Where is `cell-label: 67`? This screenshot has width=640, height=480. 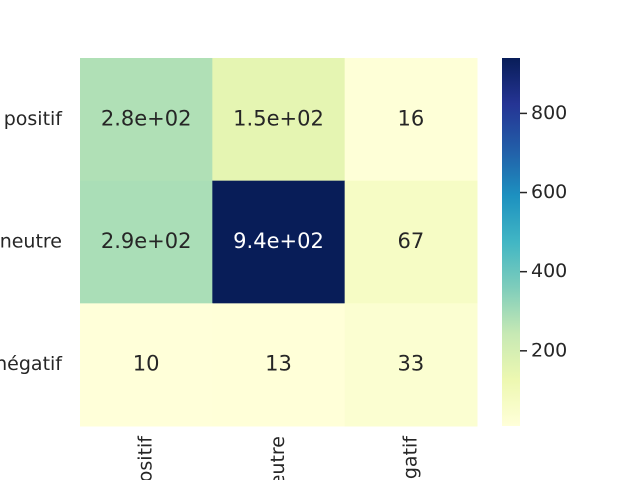
cell-label: 67 is located at coordinates (410, 241).